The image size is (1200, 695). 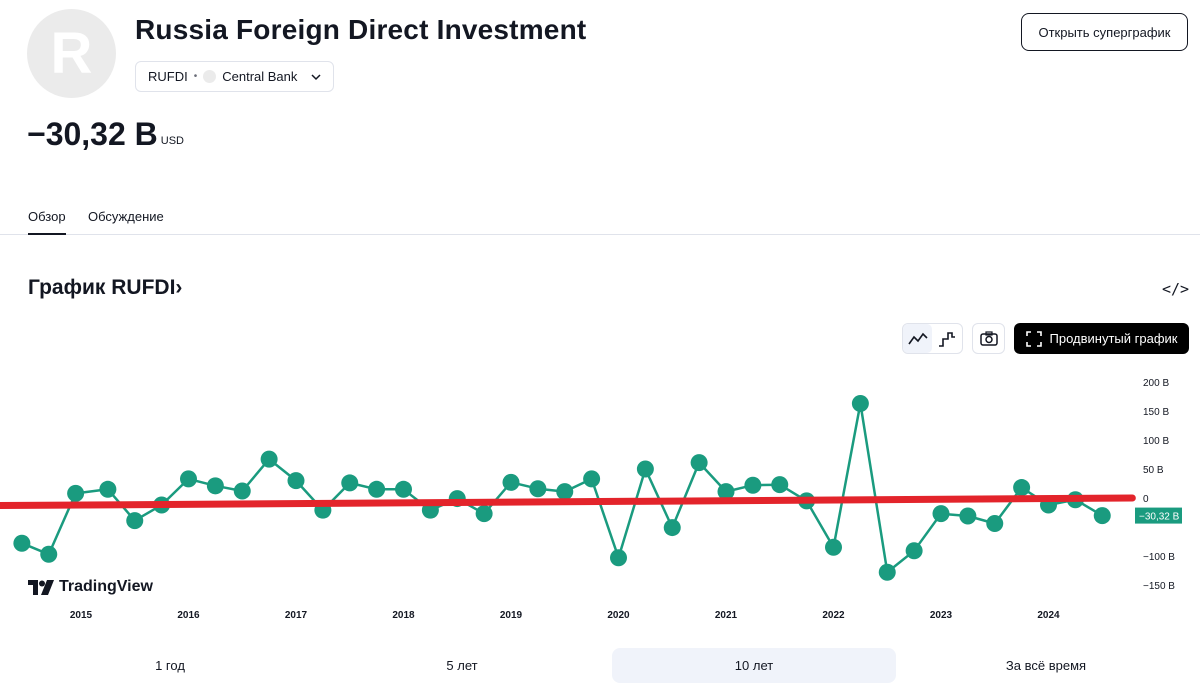 I want to click on chevron-right-icon: ›, so click(x=179, y=287).